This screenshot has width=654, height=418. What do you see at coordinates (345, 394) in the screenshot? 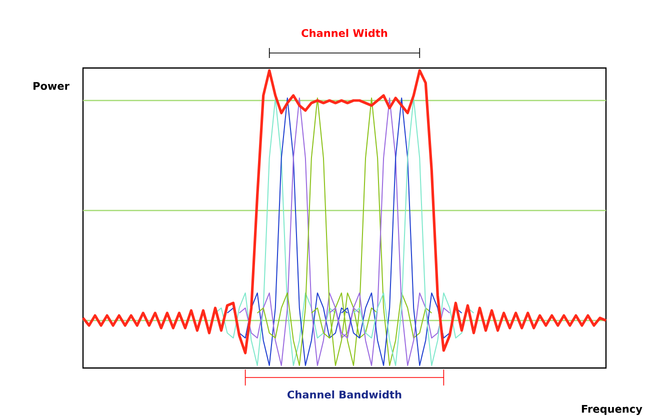
I see `text: Channel Bandwidth` at bounding box center [345, 394].